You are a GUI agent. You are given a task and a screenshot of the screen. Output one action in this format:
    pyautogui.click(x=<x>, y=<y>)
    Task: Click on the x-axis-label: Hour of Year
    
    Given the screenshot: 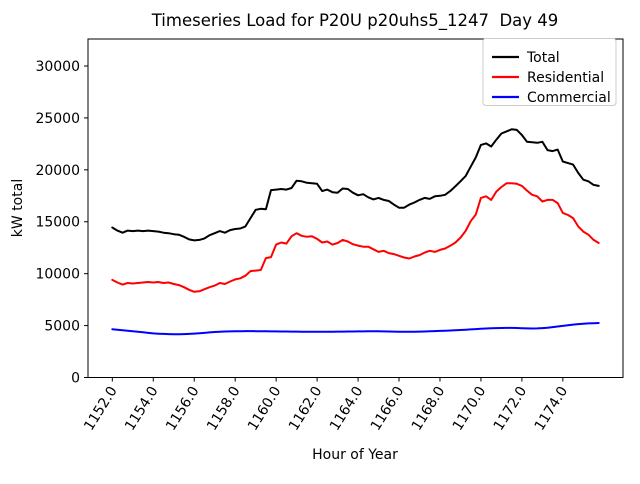 What is the action you would take?
    pyautogui.click(x=355, y=455)
    